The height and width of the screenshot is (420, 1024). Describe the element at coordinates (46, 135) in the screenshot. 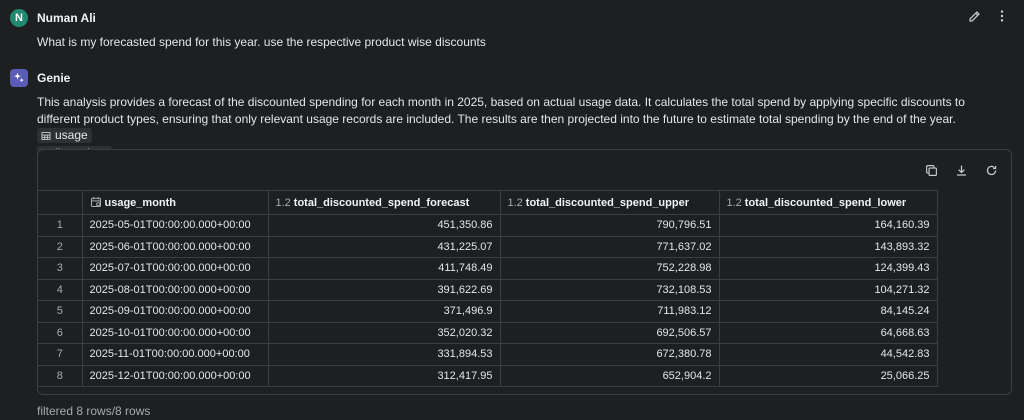

I see `table-icon` at that location.